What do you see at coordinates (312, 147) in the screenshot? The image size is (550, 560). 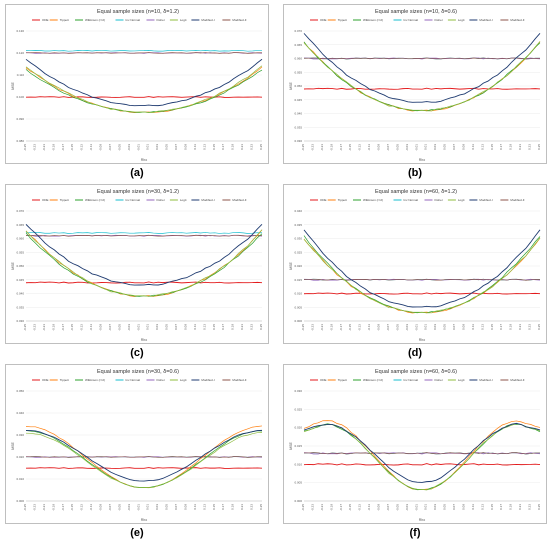 I see `x-tick-label: -0.23` at bounding box center [312, 147].